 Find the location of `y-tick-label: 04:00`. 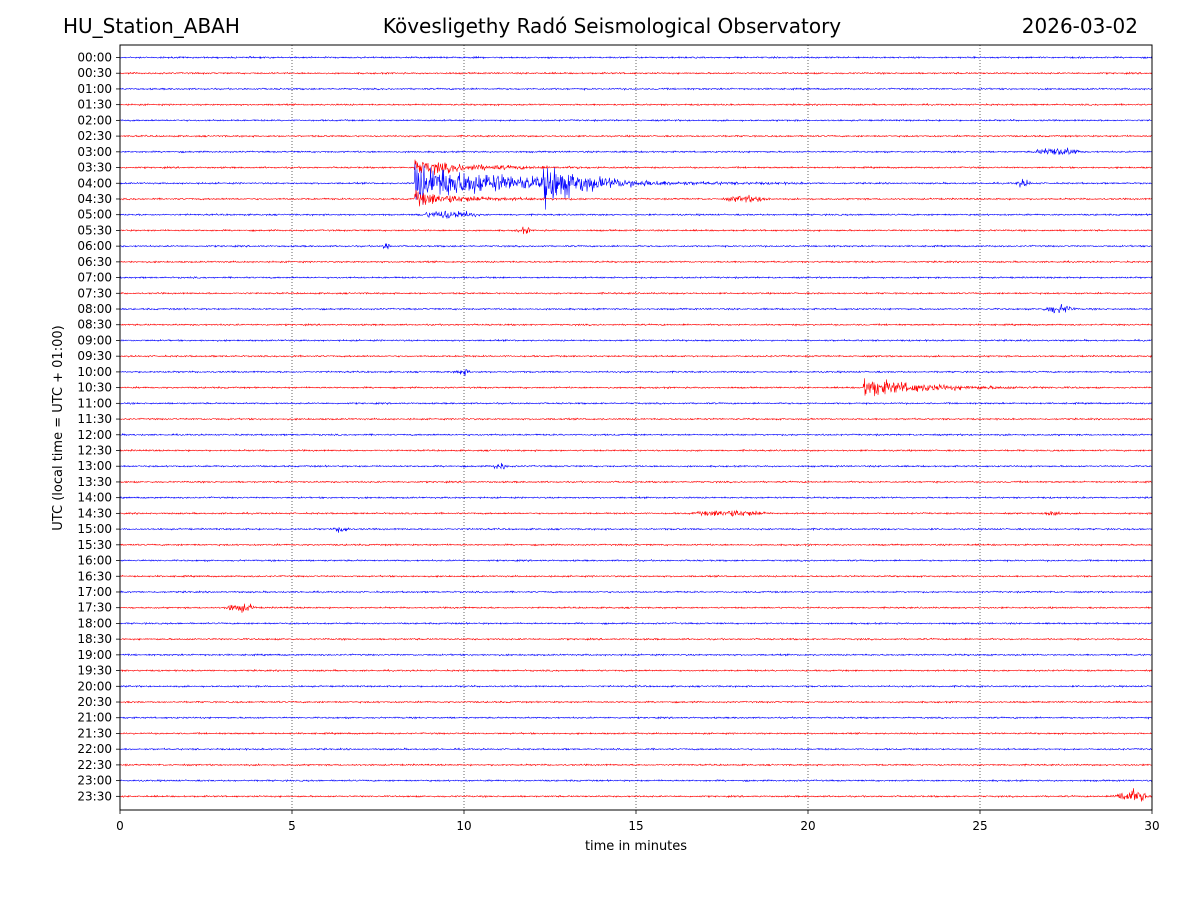

y-tick-label: 04:00 is located at coordinates (94, 183).